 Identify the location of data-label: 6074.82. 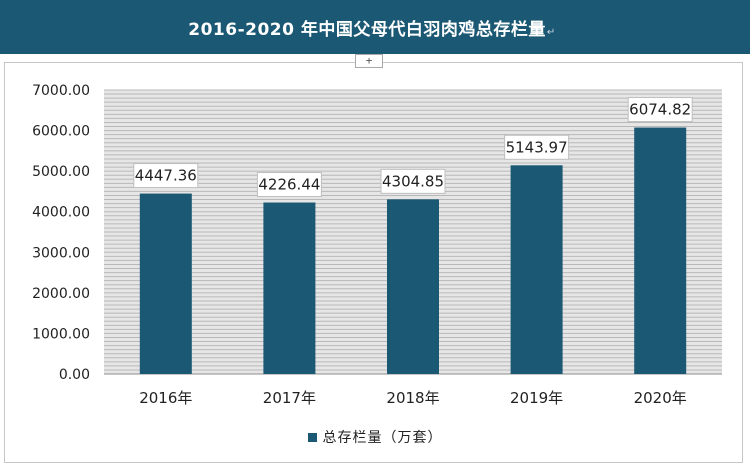
(660, 110).